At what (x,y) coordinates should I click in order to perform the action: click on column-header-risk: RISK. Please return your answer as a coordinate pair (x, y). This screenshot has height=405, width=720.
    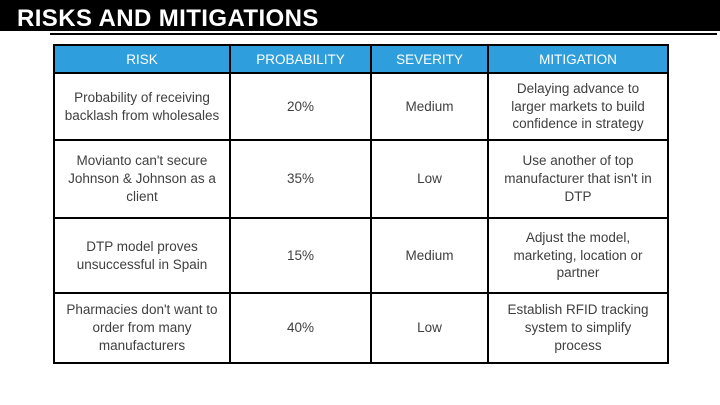
    Looking at the image, I should click on (142, 59).